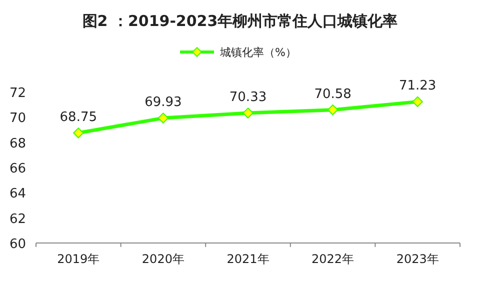  What do you see at coordinates (248, 98) in the screenshot?
I see `data-label: 70.33` at bounding box center [248, 98].